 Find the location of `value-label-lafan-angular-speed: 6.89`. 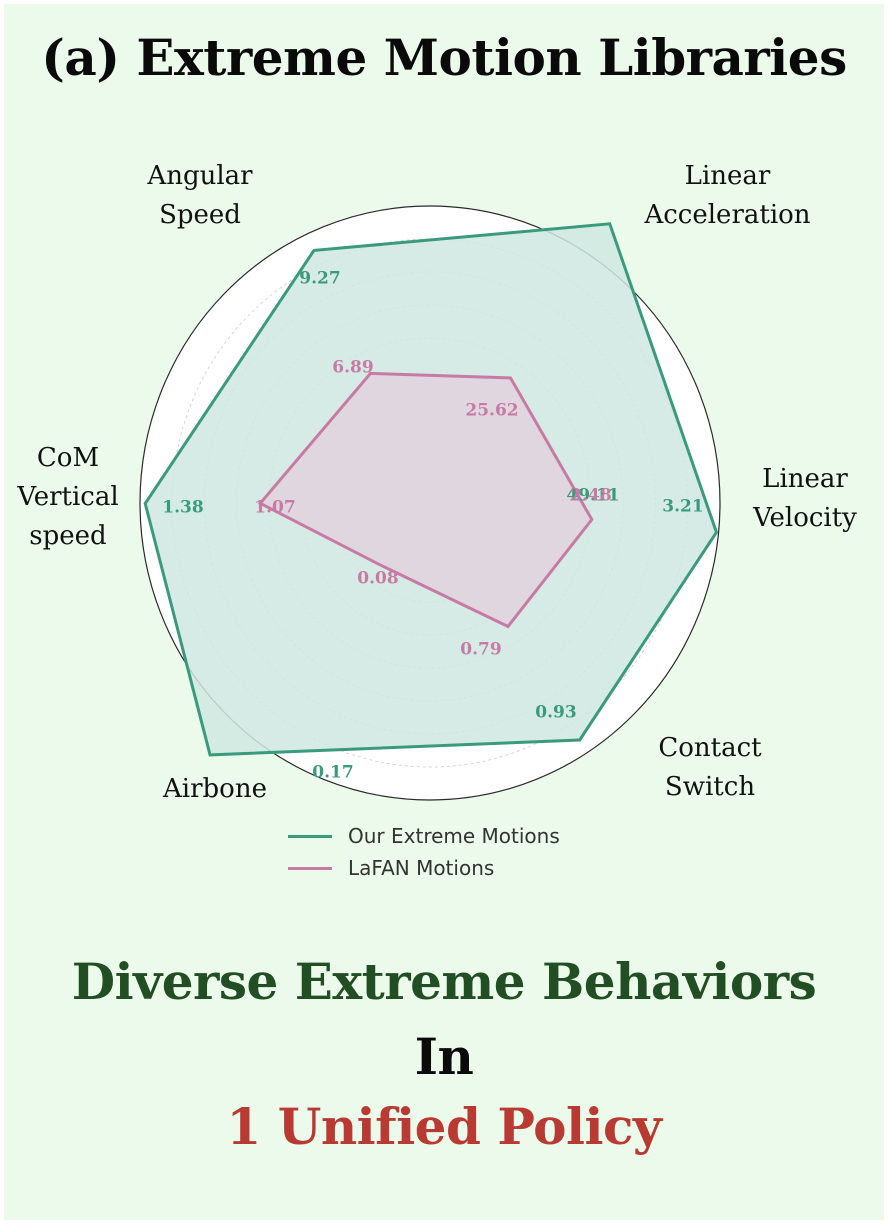

value-label-lafan-angular-speed: 6.89 is located at coordinates (352, 368).